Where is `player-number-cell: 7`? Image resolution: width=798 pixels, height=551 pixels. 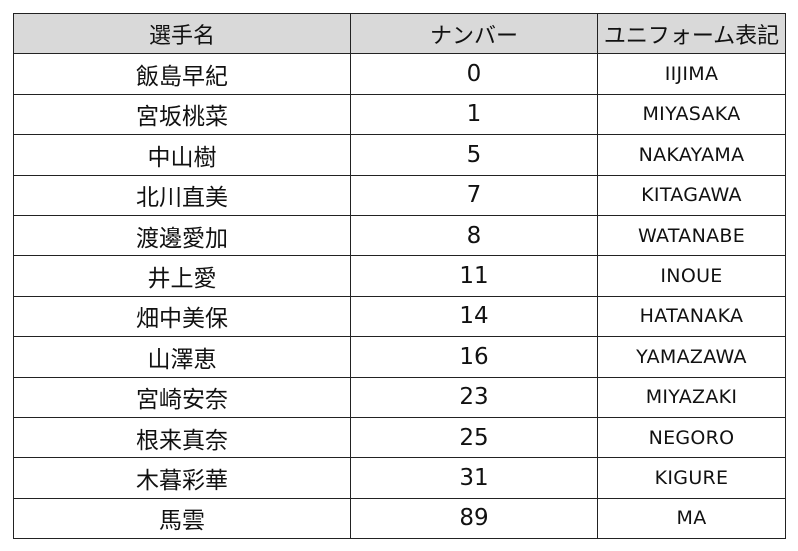
player-number-cell: 7 is located at coordinates (474, 195).